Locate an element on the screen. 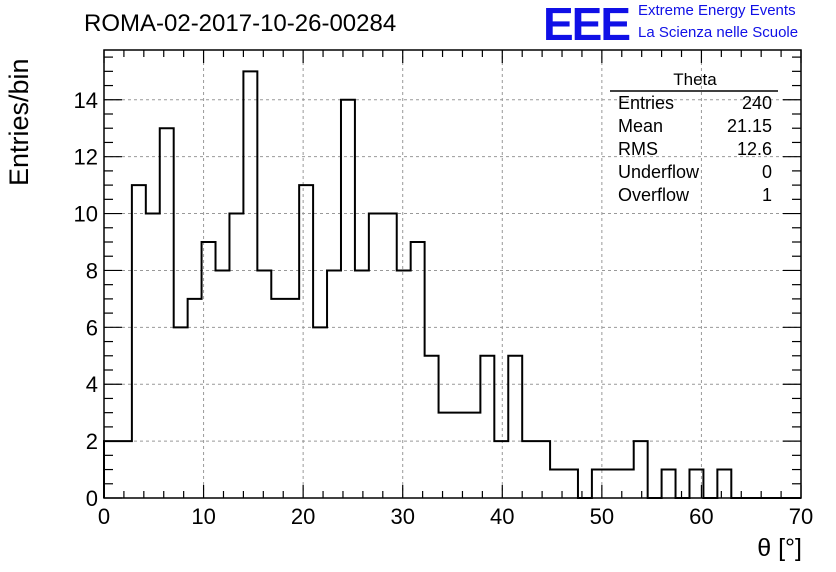 The width and height of the screenshot is (836, 572). stats-title: Theta is located at coordinates (695, 79).